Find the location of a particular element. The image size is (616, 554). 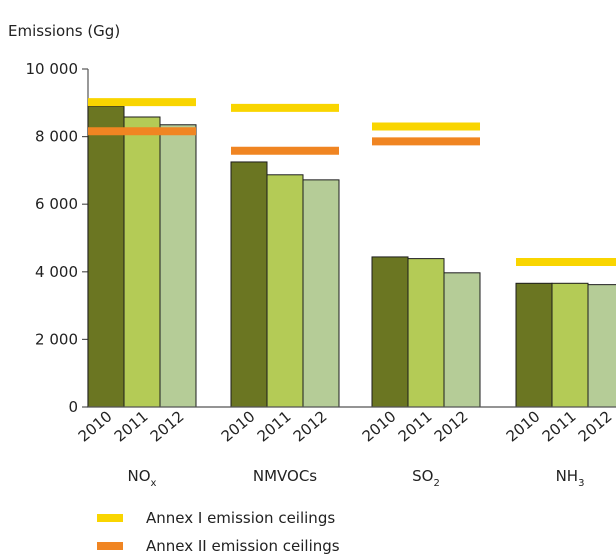

y-tick-label: 4 000 is located at coordinates (56, 272).